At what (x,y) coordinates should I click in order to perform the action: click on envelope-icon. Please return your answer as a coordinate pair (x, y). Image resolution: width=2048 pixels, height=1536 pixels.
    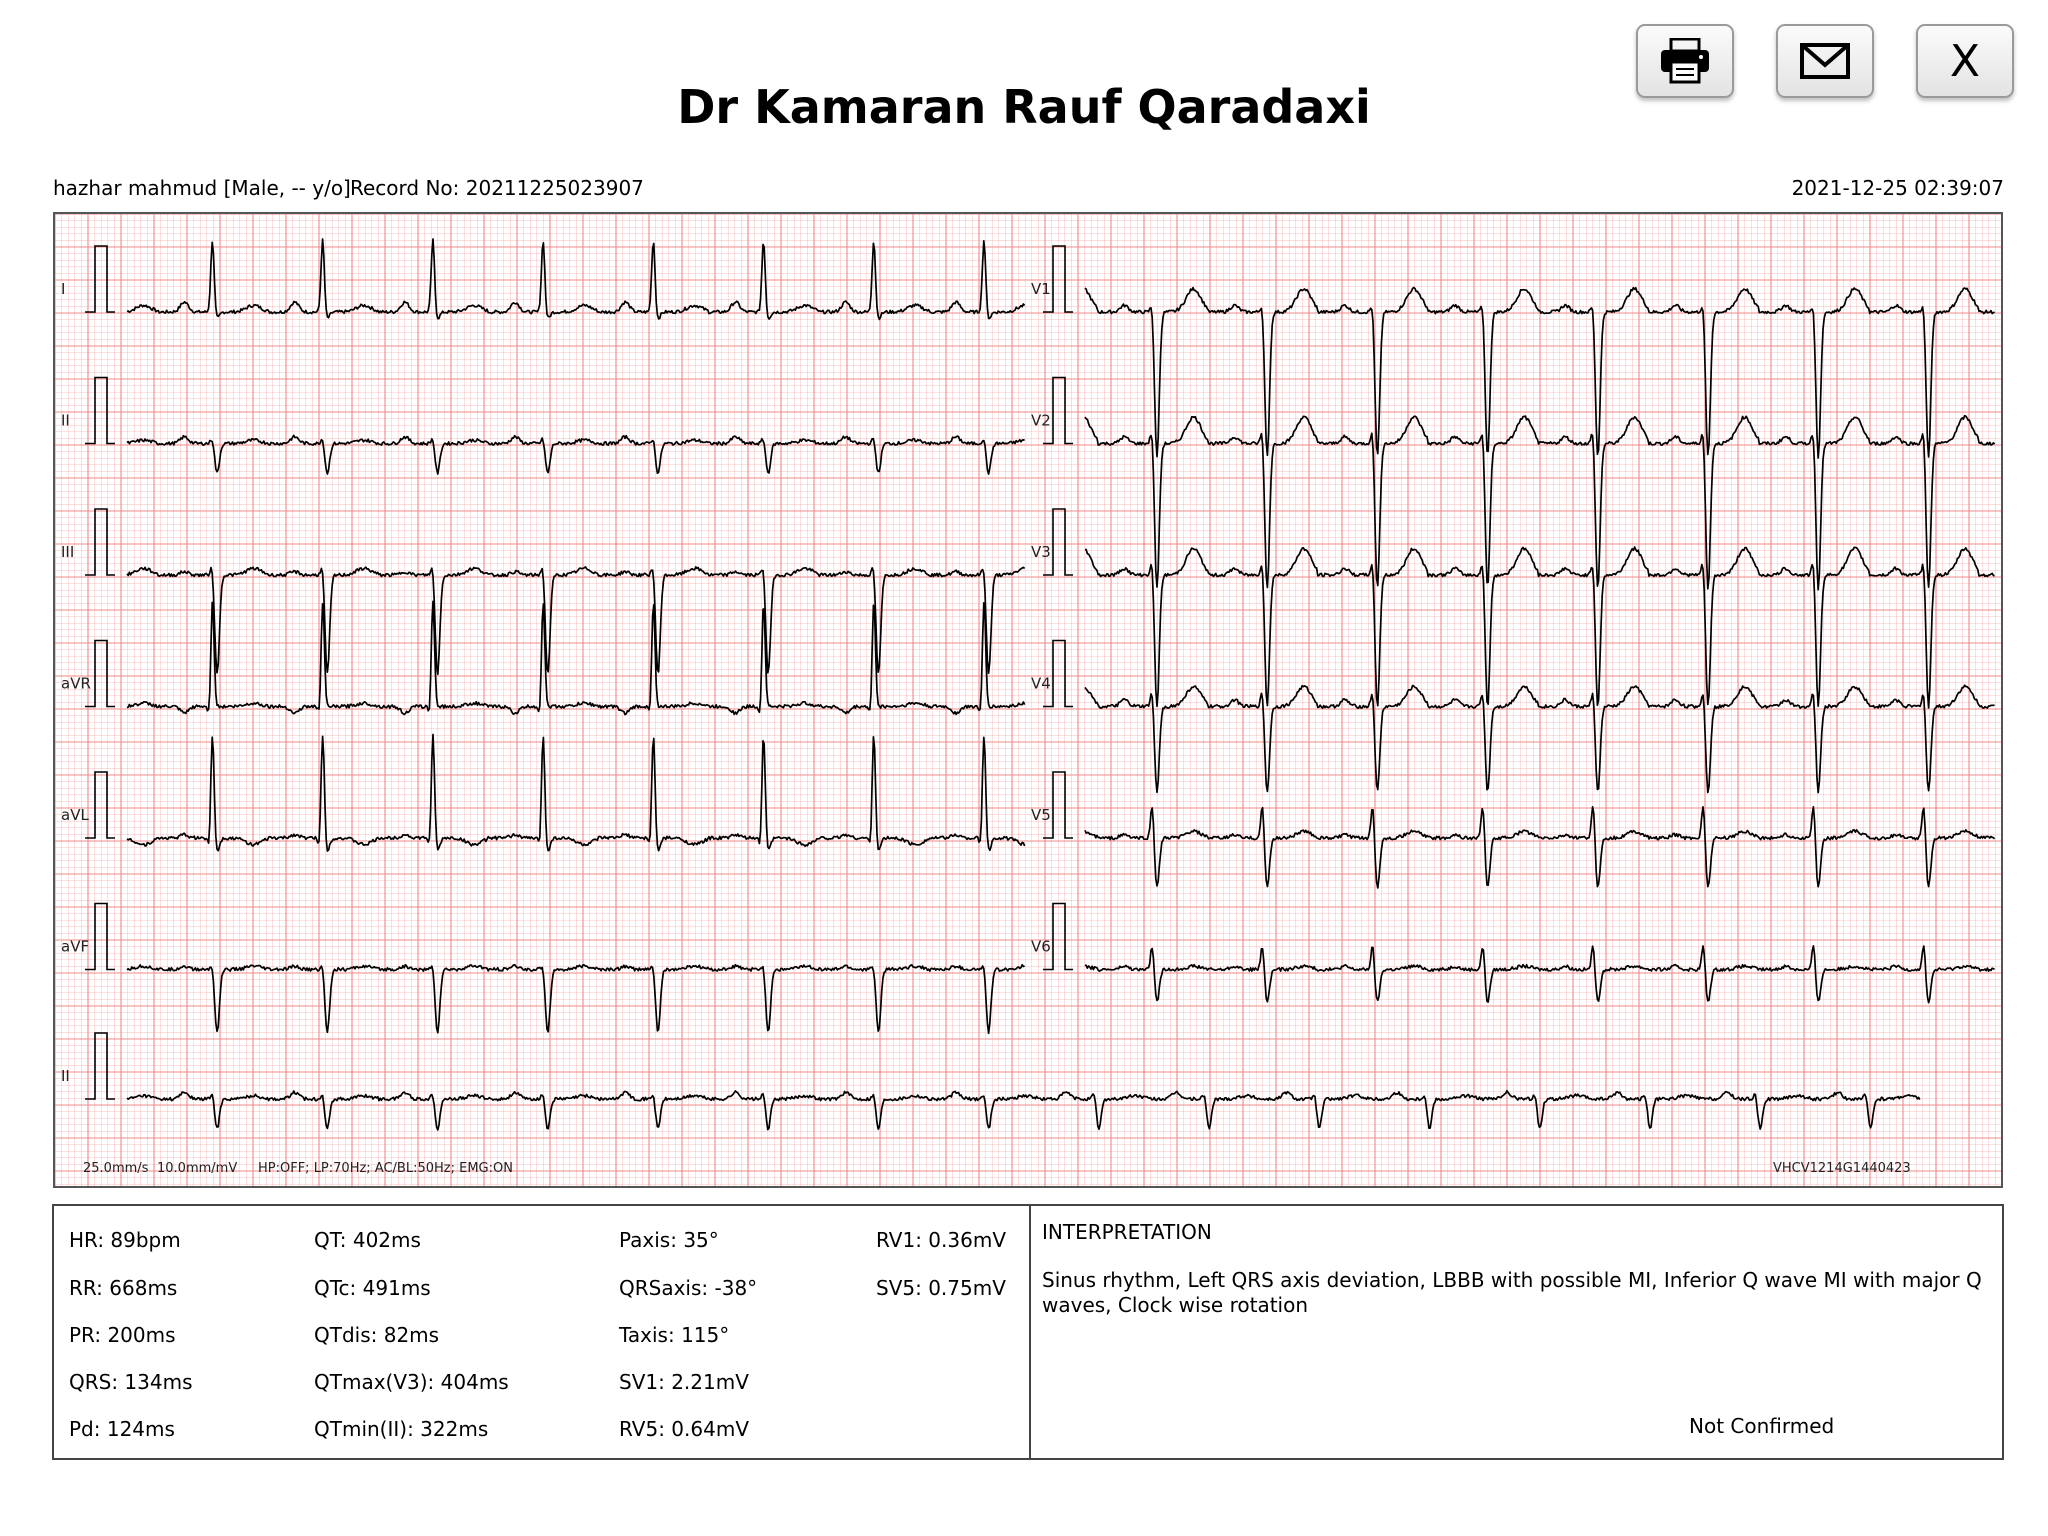
    Looking at the image, I should click on (1825, 61).